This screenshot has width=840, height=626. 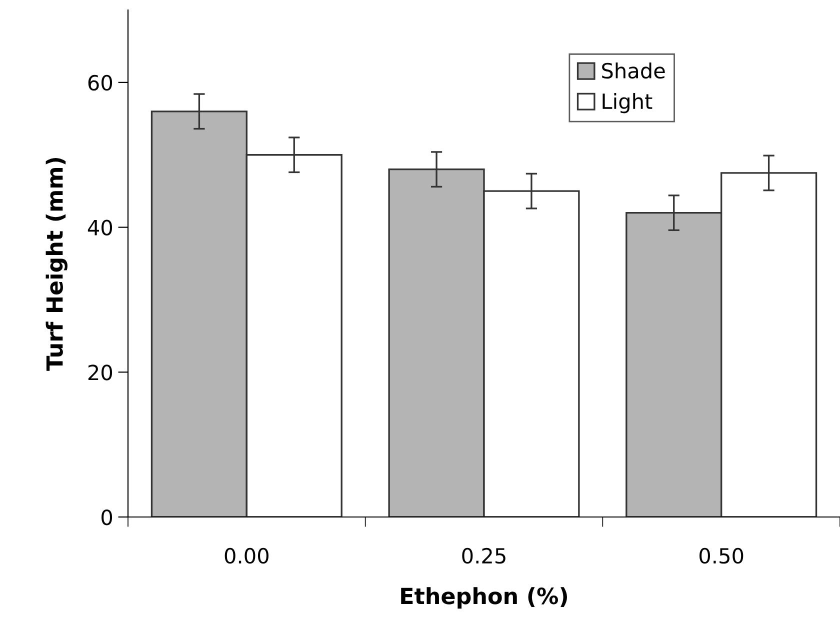 What do you see at coordinates (484, 598) in the screenshot?
I see `x-axis-title: Ethephon (%)` at bounding box center [484, 598].